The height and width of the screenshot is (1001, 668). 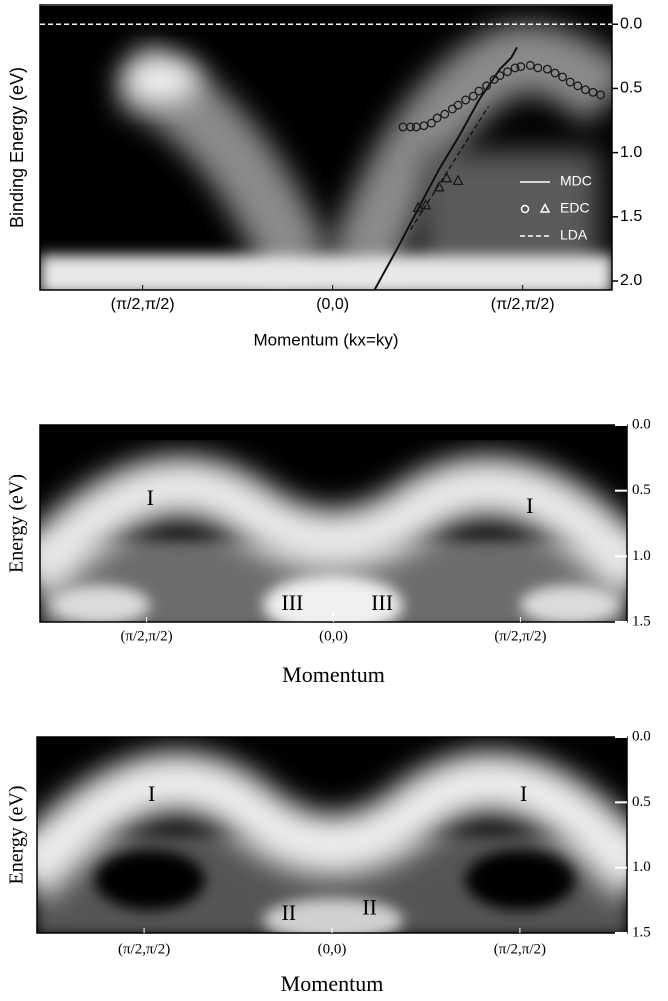 I want to click on legend-label: LDA, so click(x=574, y=235).